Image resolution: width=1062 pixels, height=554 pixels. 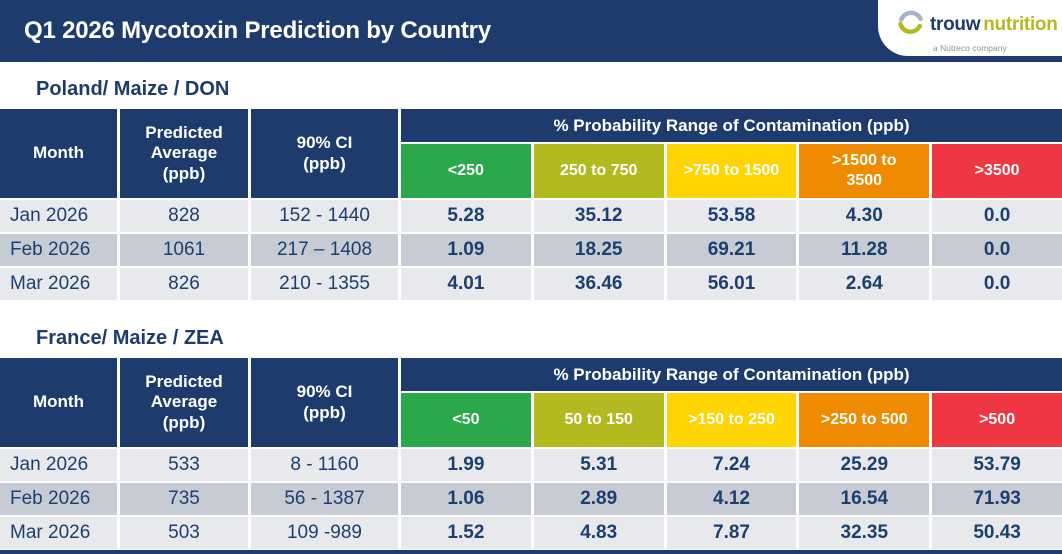 What do you see at coordinates (324, 465) in the screenshot?
I see `ci-cell: 8 - 1160` at bounding box center [324, 465].